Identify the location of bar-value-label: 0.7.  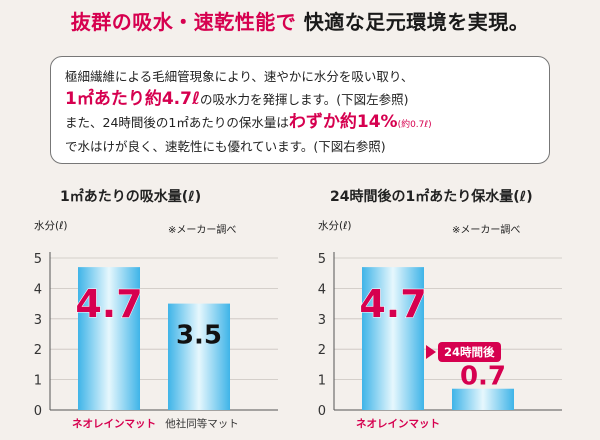
(483, 377).